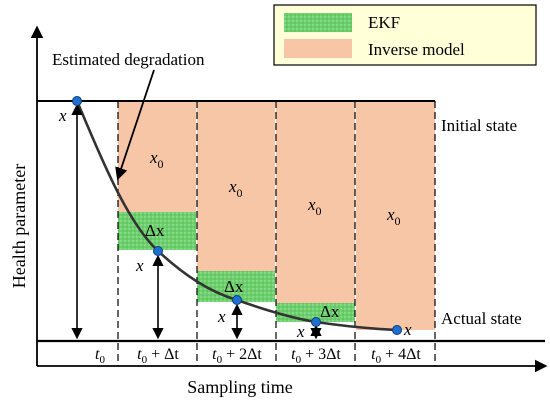 The height and width of the screenshot is (407, 550). I want to click on delta-x-labels: Δx Δx Δx, so click(242, 271).